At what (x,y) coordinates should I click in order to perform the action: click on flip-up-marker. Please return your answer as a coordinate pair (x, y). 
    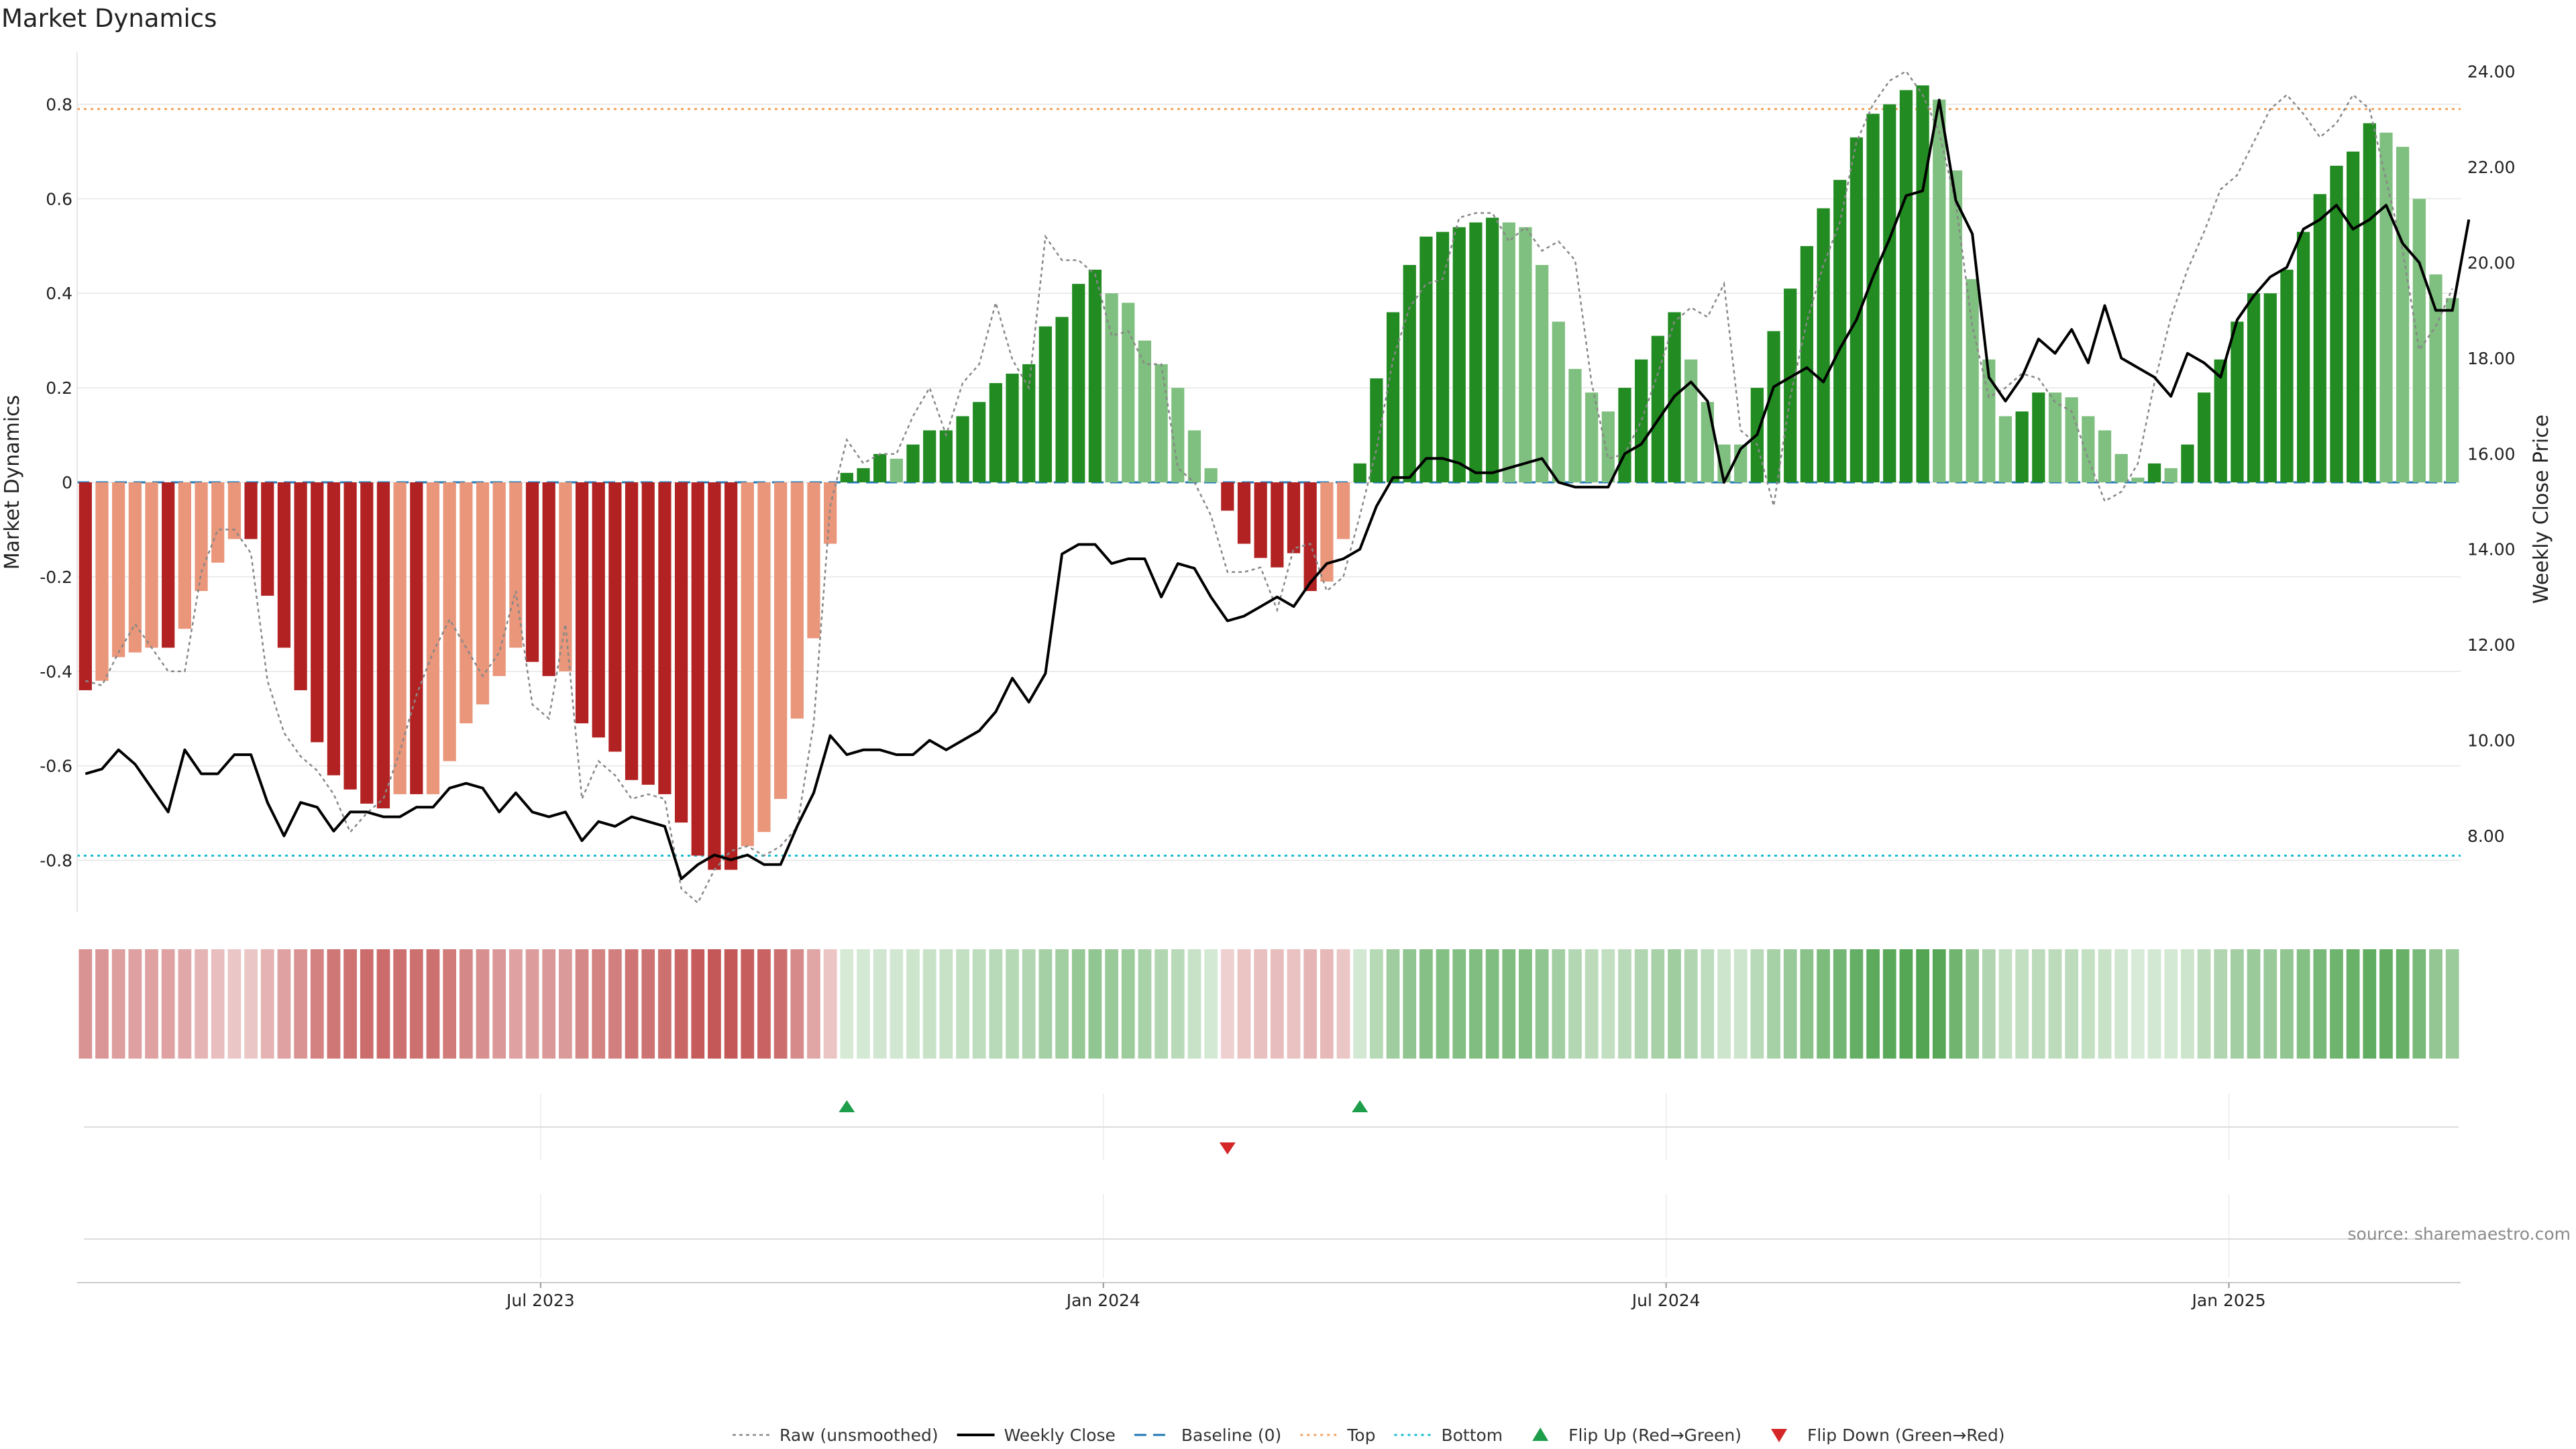
    Looking at the image, I should click on (1360, 1106).